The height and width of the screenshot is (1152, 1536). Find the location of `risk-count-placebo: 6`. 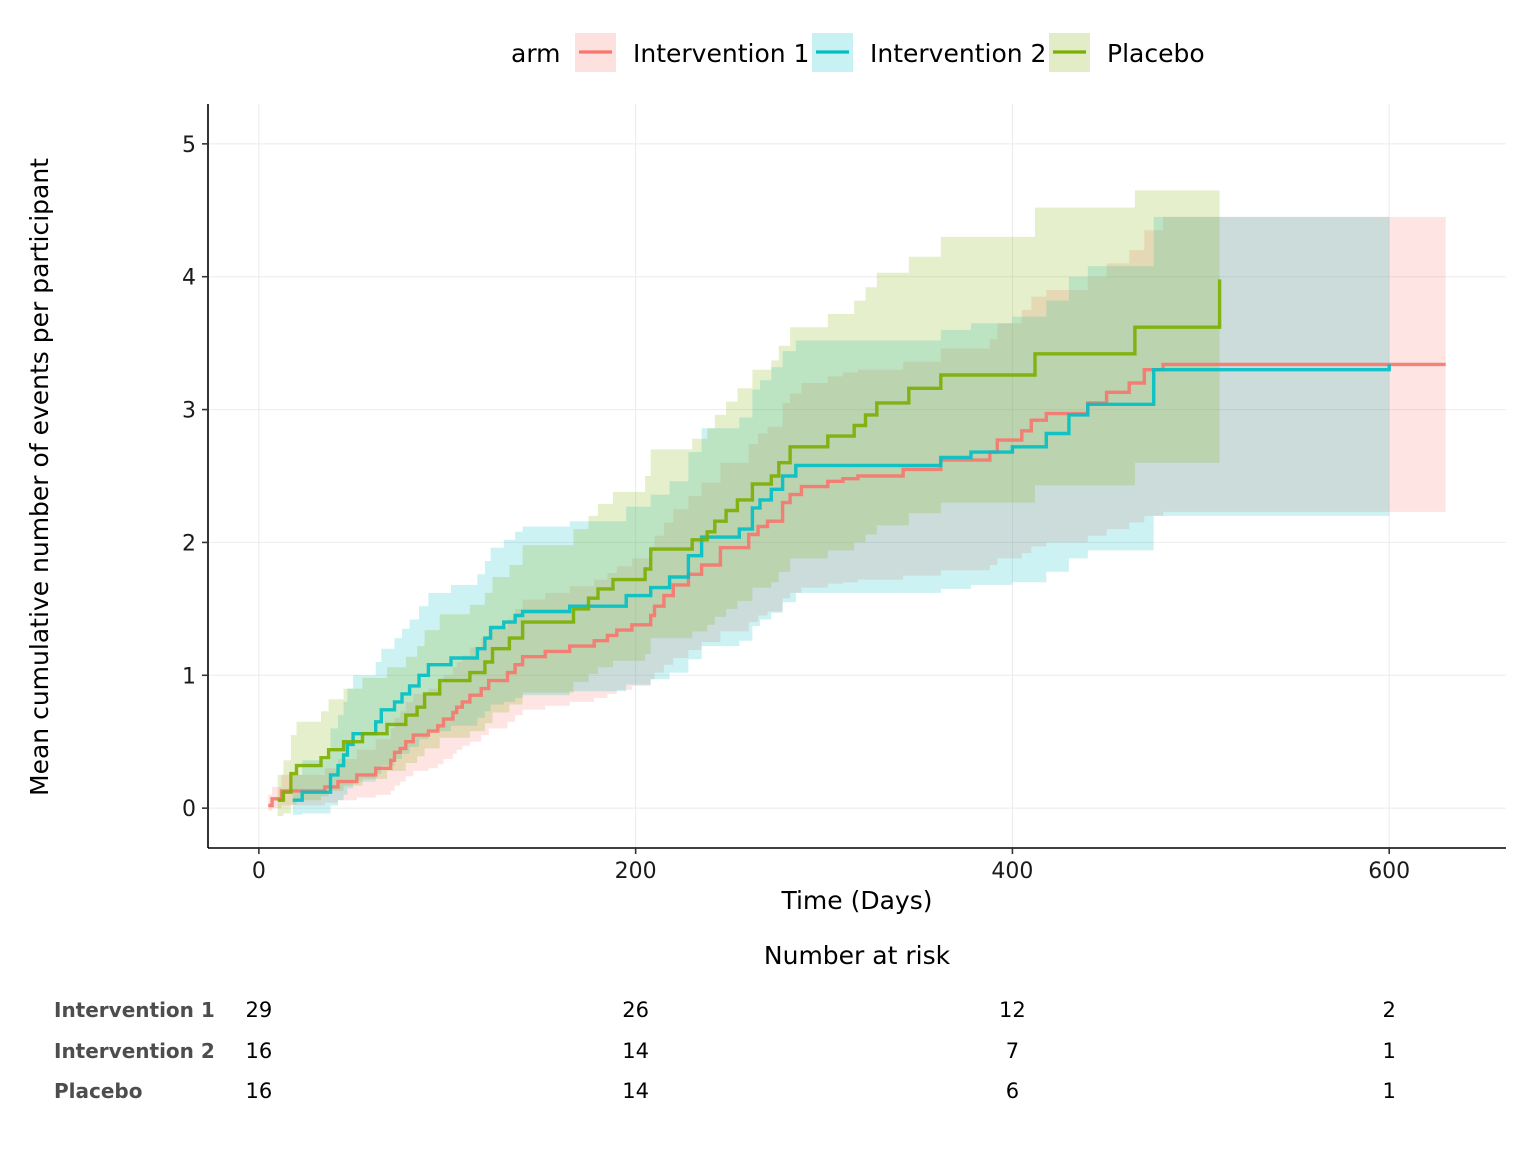

risk-count-placebo: 6 is located at coordinates (1012, 1091).